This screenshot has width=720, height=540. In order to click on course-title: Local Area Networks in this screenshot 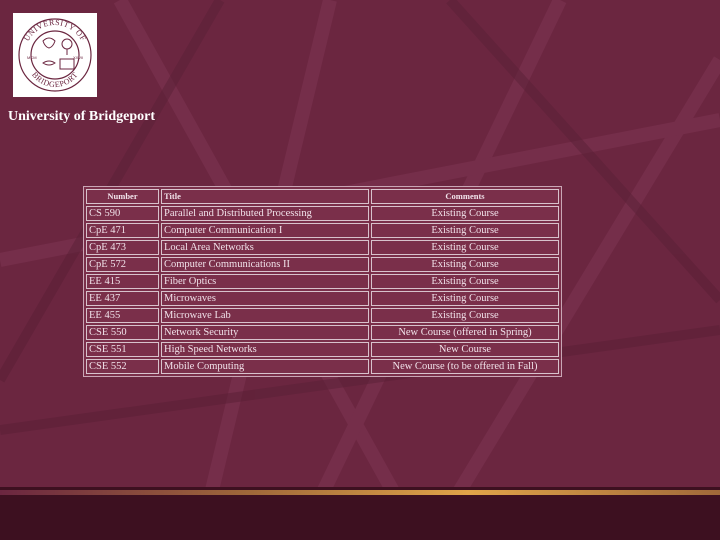, I will do `click(265, 247)`.